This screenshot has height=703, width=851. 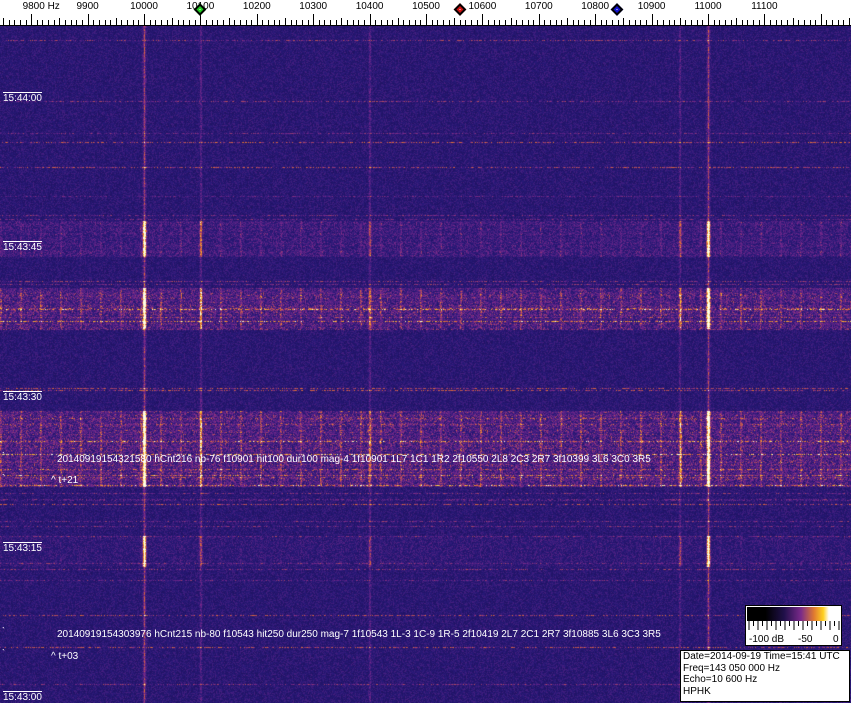 I want to click on frequency-label: 10700, so click(x=538, y=6).